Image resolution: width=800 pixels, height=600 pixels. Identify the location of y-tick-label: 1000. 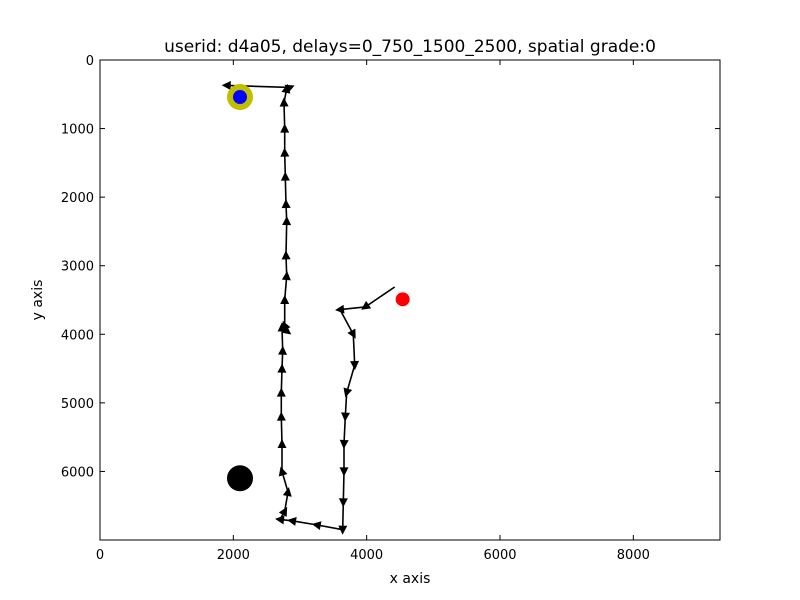
(77, 130).